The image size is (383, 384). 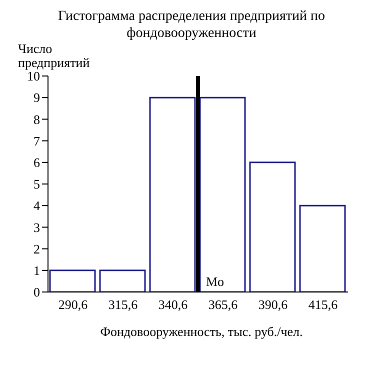 I want to click on y-tick-label: 9, so click(x=37, y=98).